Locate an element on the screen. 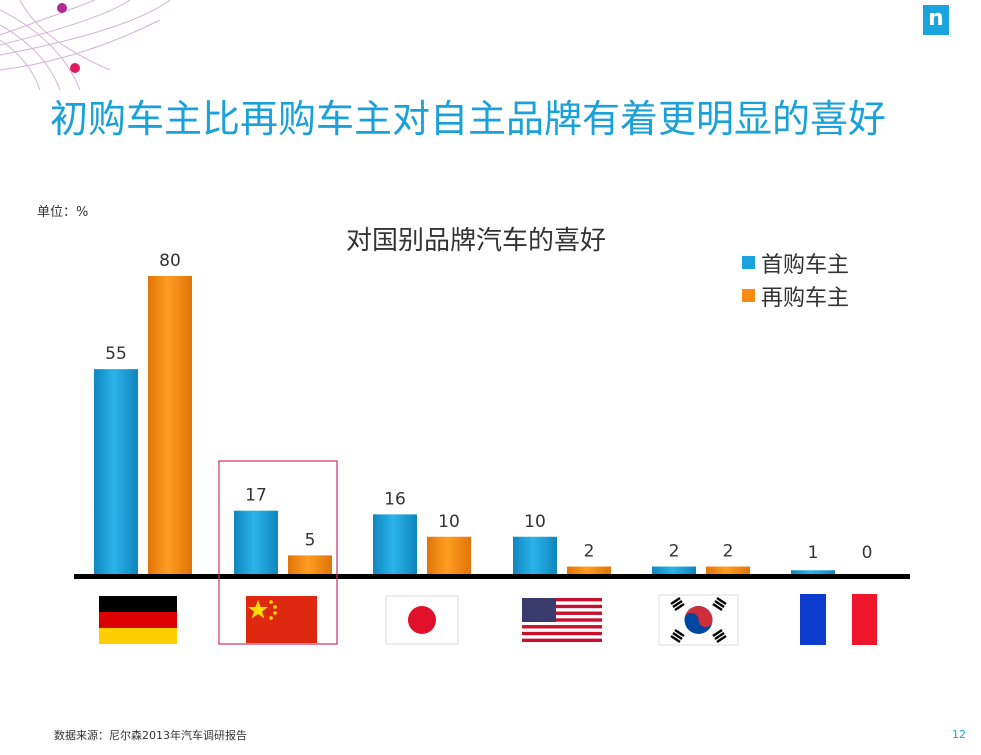 The height and width of the screenshot is (755, 981). data-label-repeat-usa: 2 is located at coordinates (589, 552).